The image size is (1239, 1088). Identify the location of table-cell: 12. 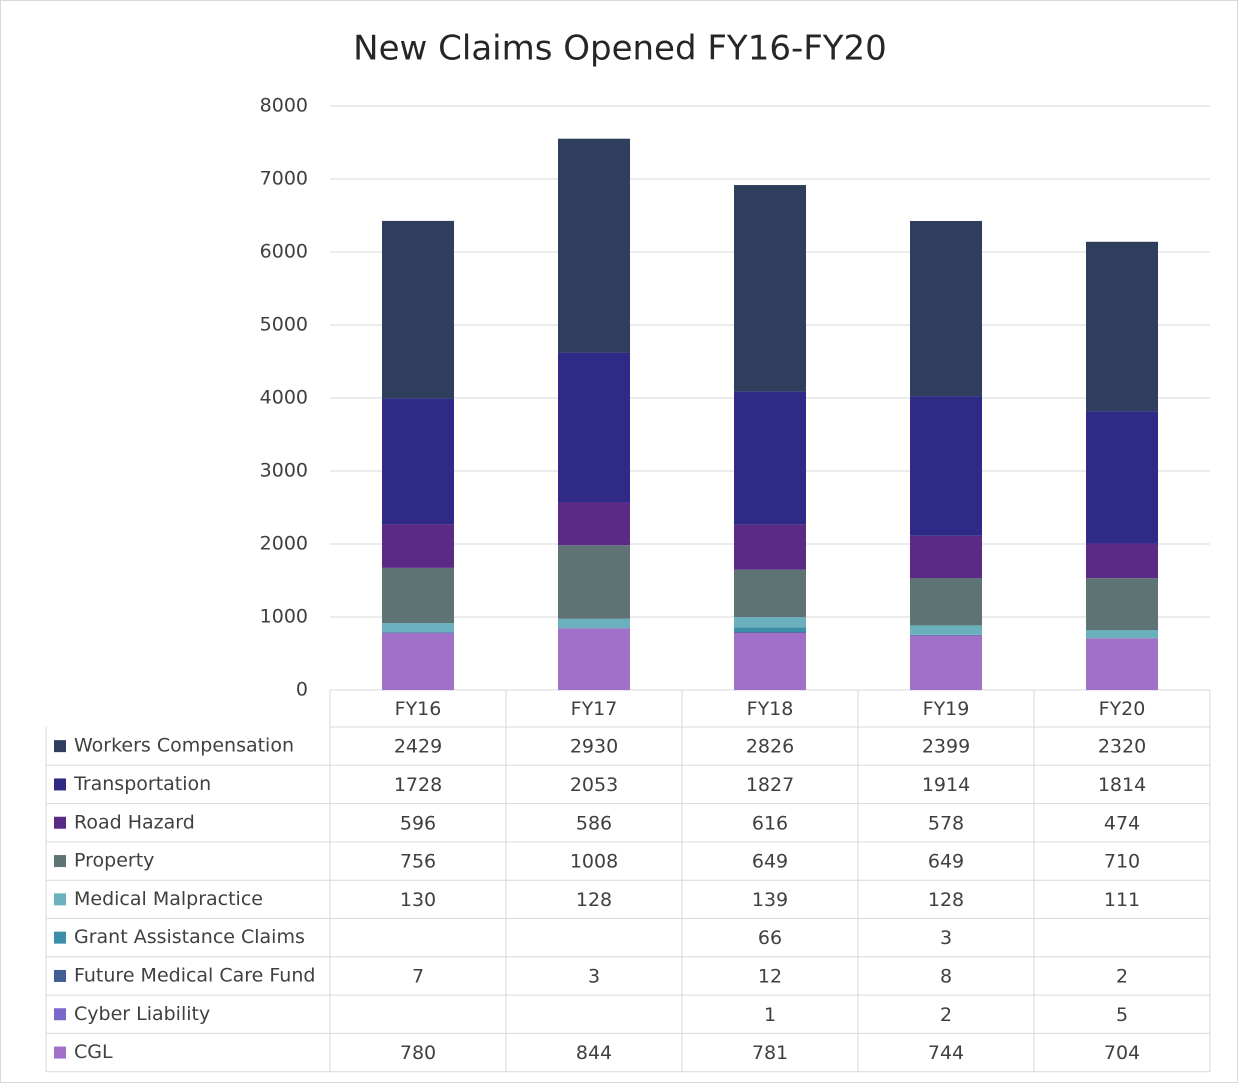
(770, 976).